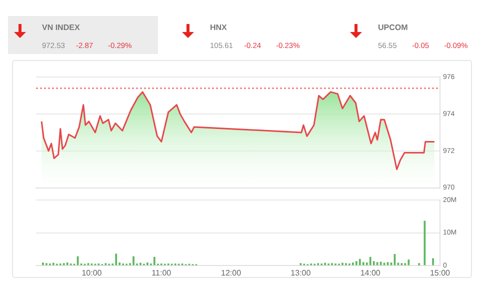 The image size is (500, 281). What do you see at coordinates (218, 27) in the screenshot?
I see `text: HNX` at bounding box center [218, 27].